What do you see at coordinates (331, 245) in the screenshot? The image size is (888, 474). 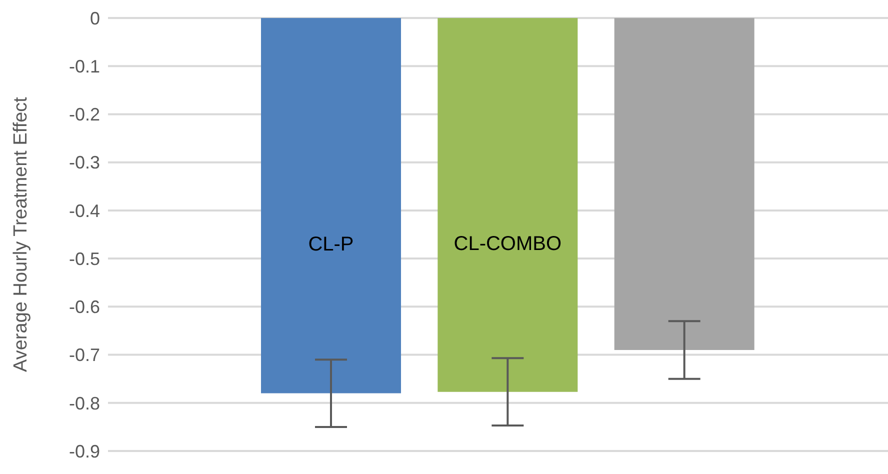 I see `x-tick-label: CL-P` at bounding box center [331, 245].